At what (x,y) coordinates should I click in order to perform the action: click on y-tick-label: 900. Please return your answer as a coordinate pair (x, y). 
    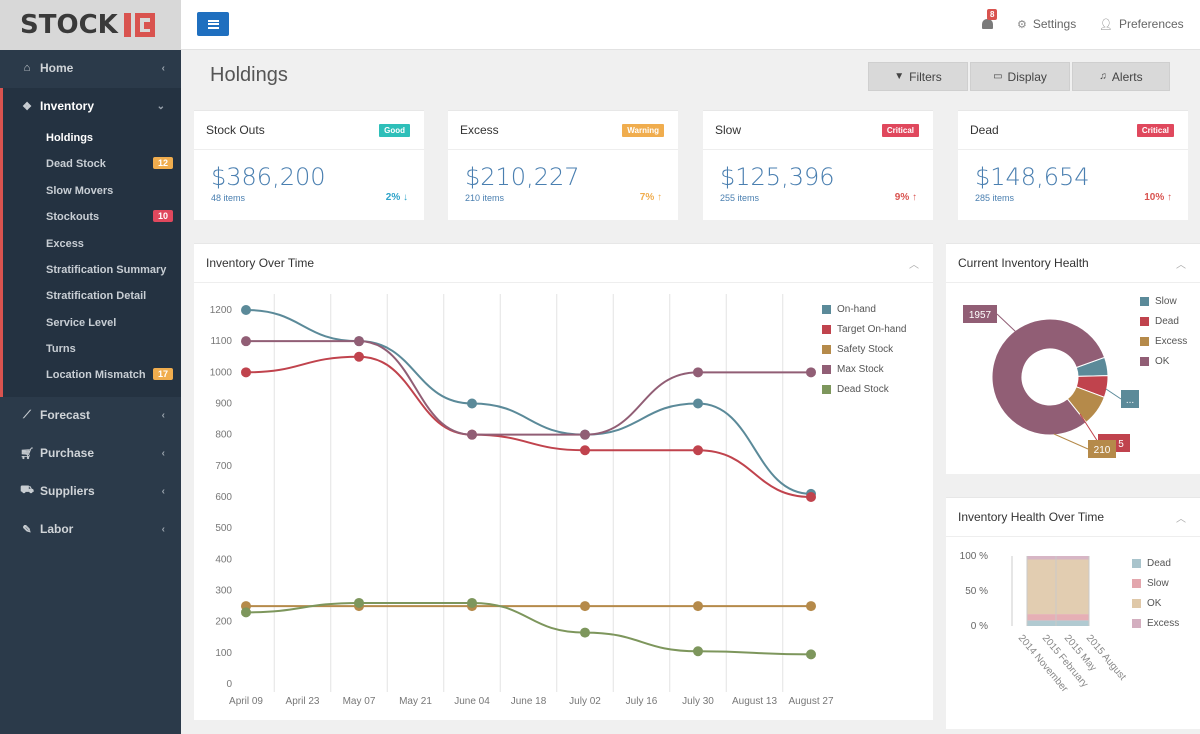
    Looking at the image, I should click on (223, 404).